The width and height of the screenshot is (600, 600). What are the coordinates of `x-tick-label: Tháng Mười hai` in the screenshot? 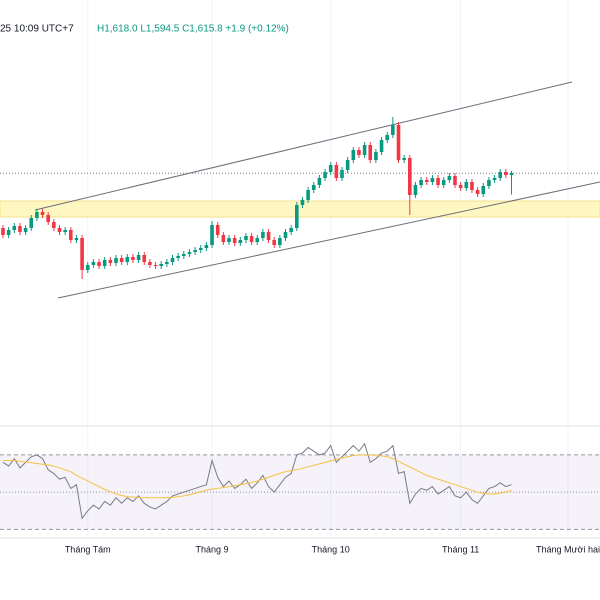 It's located at (568, 549).